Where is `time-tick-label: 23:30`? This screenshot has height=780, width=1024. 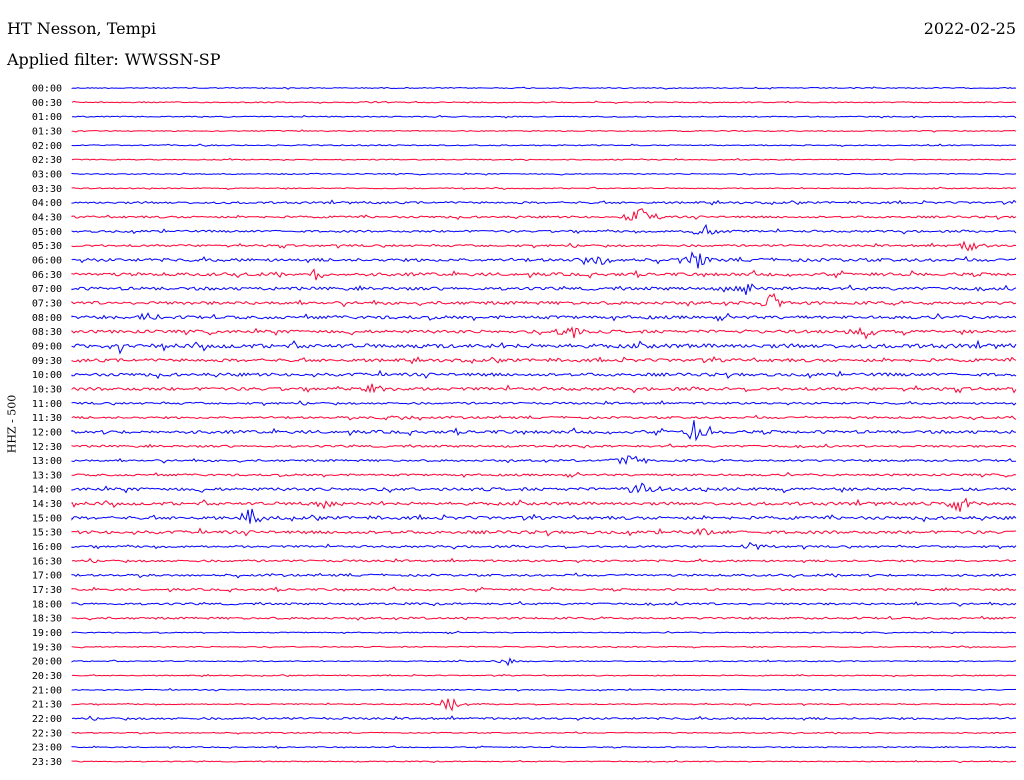
time-tick-label: 23:30 is located at coordinates (47, 762).